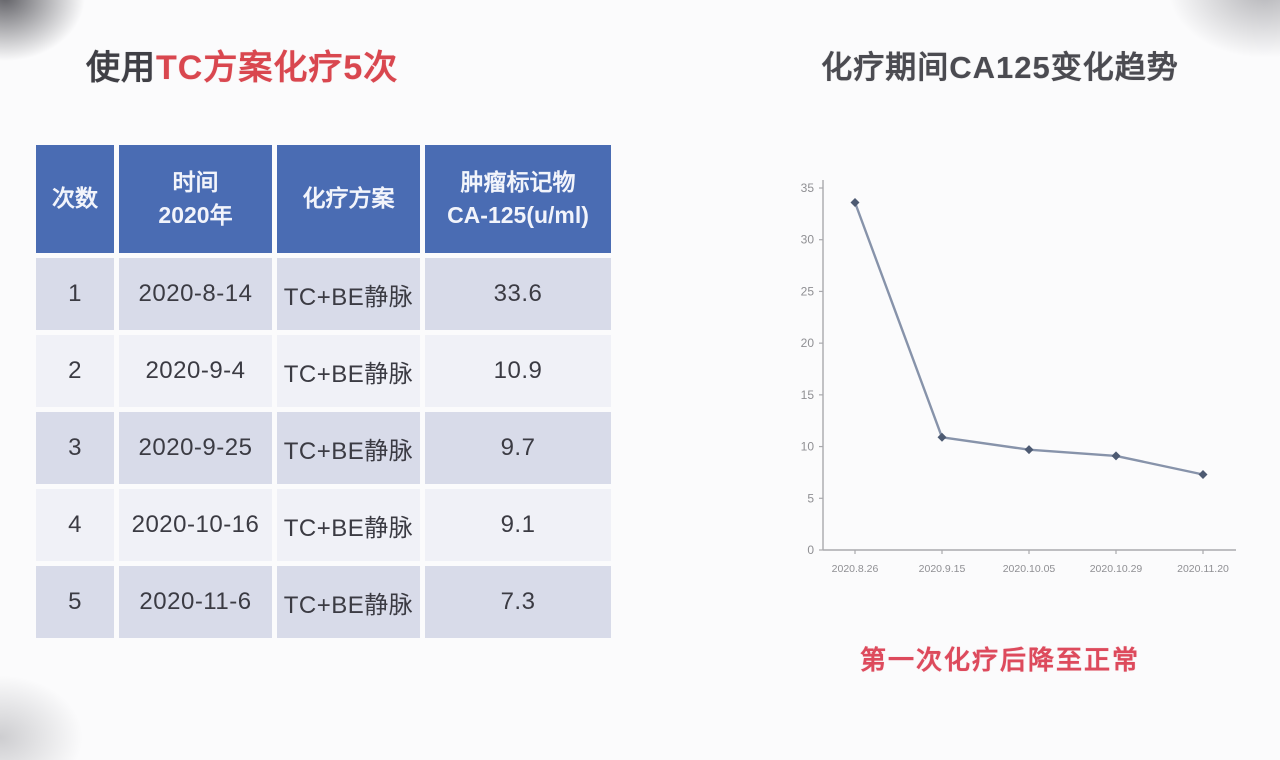  What do you see at coordinates (75, 199) in the screenshot?
I see `table-header-cell: 次数` at bounding box center [75, 199].